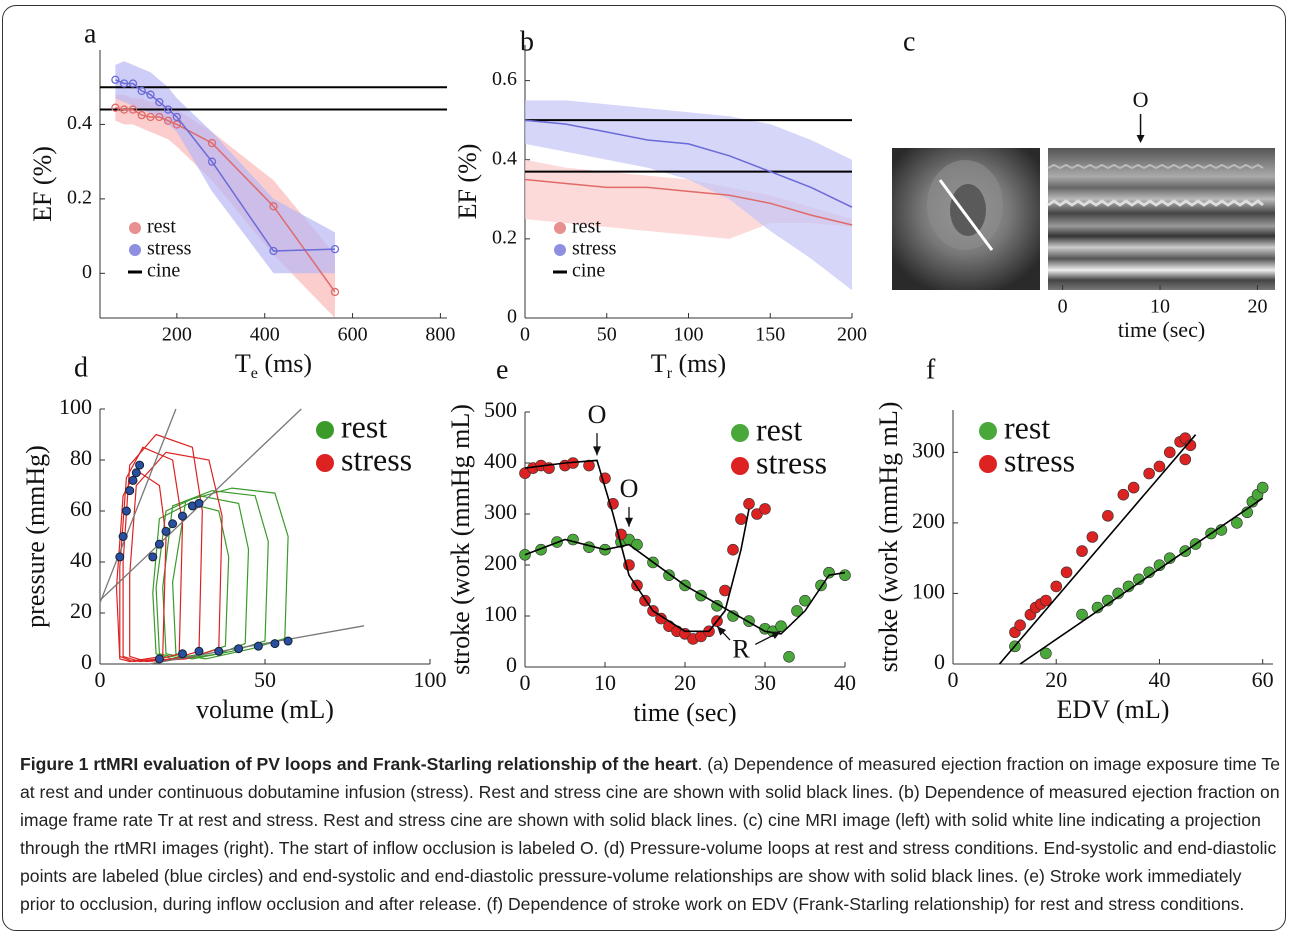  Describe the element at coordinates (629, 522) in the screenshot. I see `arrow-head` at that location.